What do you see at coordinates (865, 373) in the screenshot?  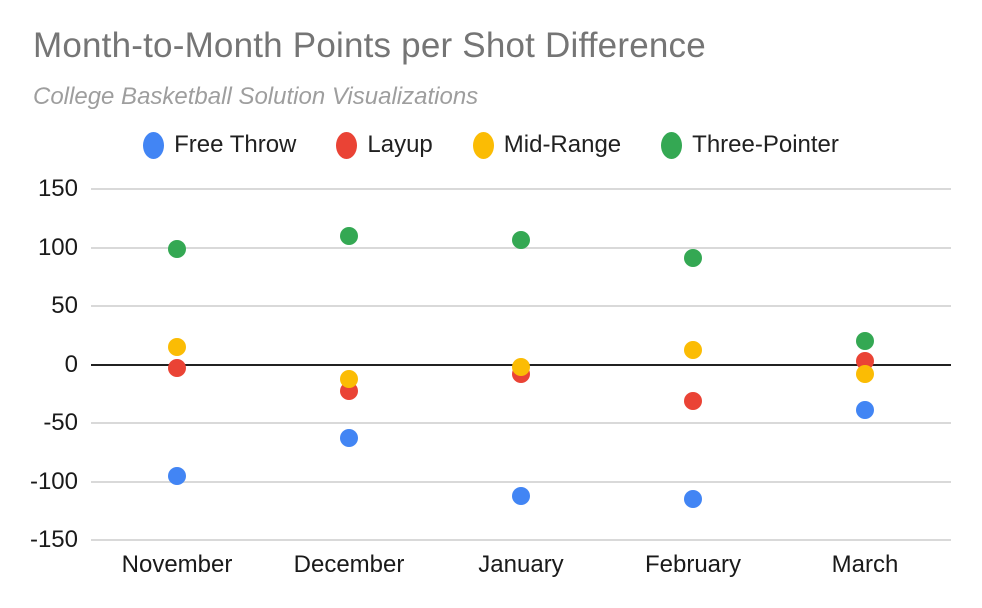 I see `point-mid-range-march` at bounding box center [865, 373].